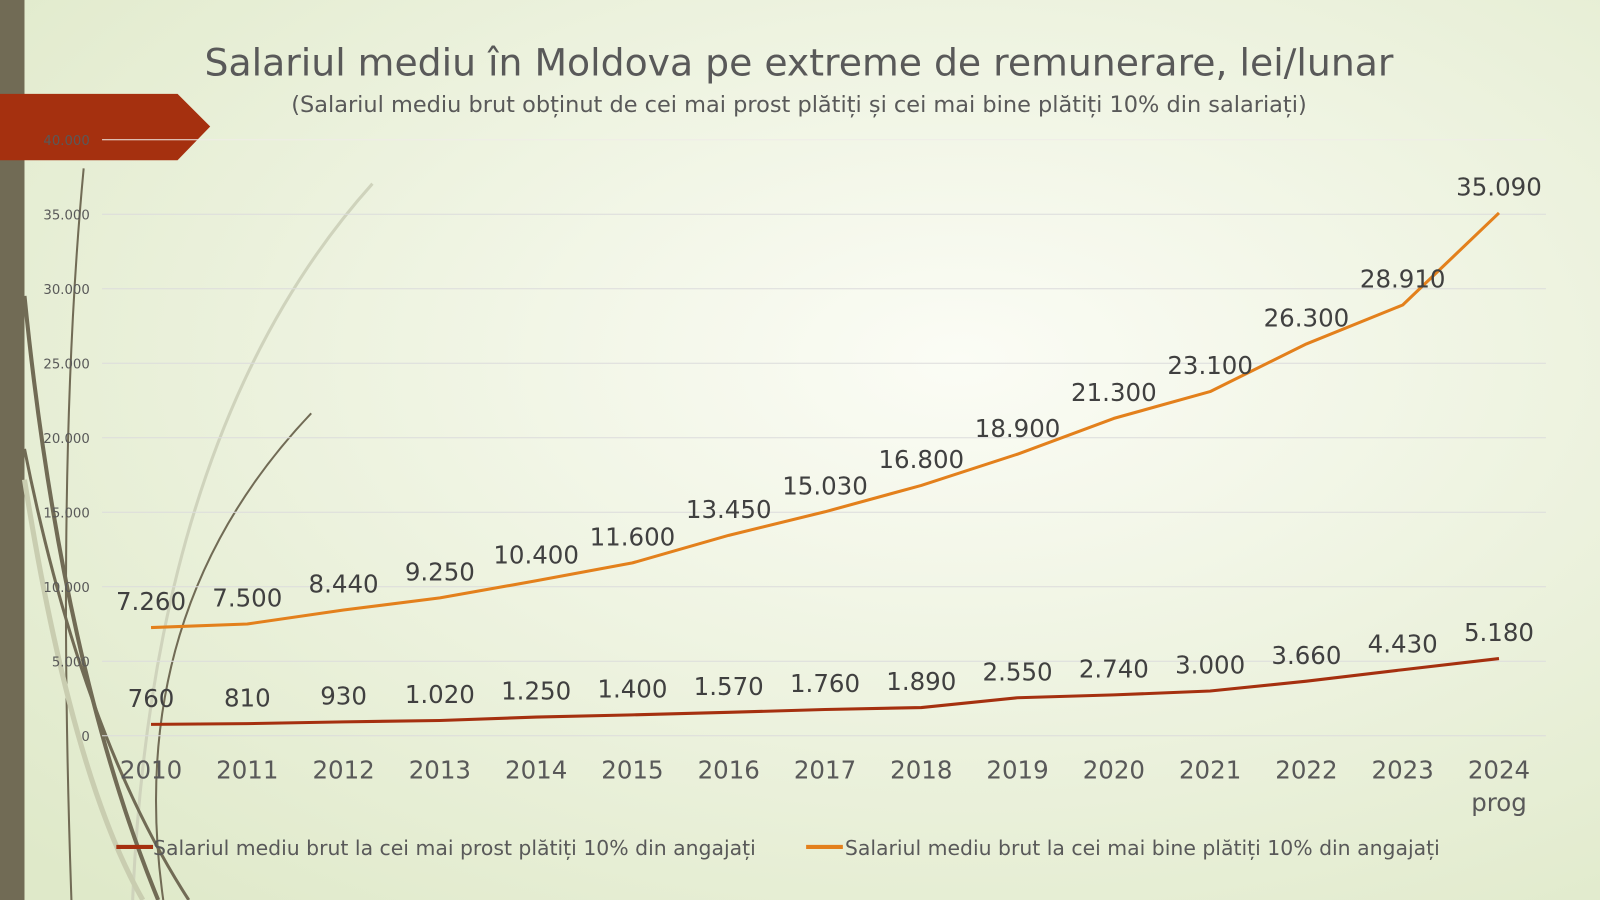 The height and width of the screenshot is (900, 1600). What do you see at coordinates (1403, 643) in the screenshot?
I see `data-label: 4.430` at bounding box center [1403, 643].